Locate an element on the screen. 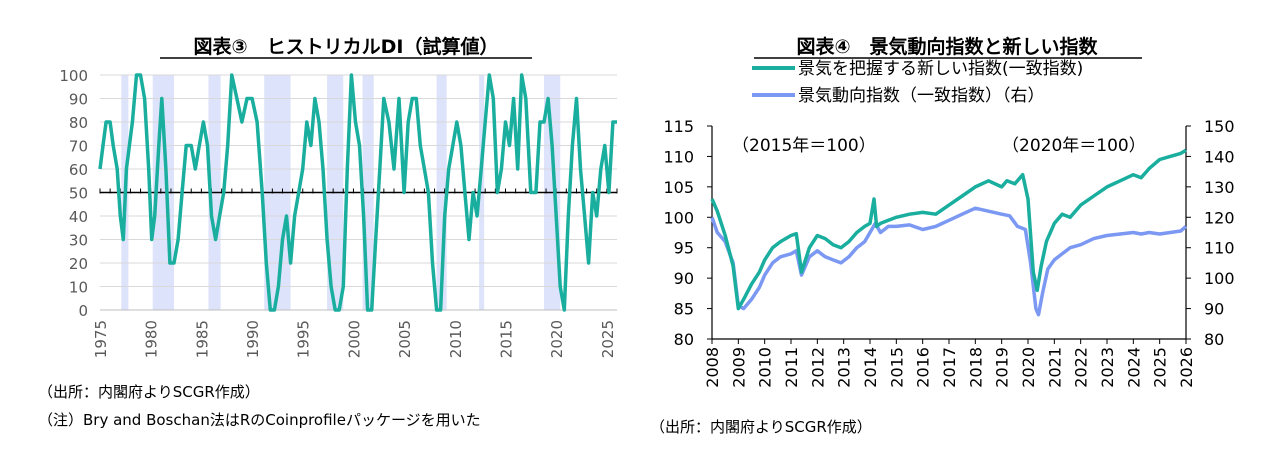  x-tick-label: 2019 is located at coordinates (1002, 367).